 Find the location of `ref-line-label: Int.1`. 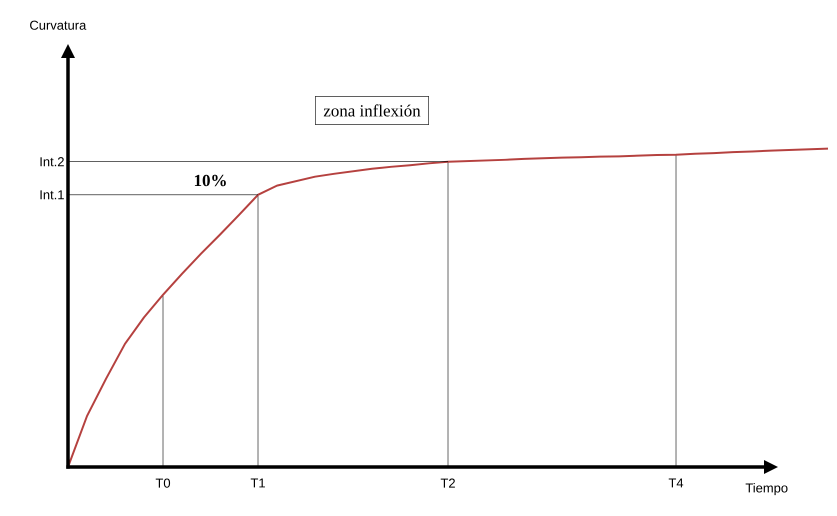

ref-line-label: Int.1 is located at coordinates (52, 195).